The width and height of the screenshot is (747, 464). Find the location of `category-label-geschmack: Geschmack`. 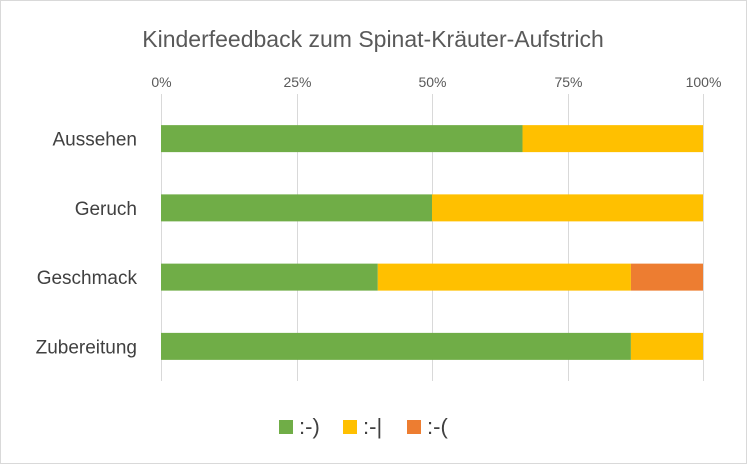

category-label-geschmack: Geschmack is located at coordinates (87, 278).